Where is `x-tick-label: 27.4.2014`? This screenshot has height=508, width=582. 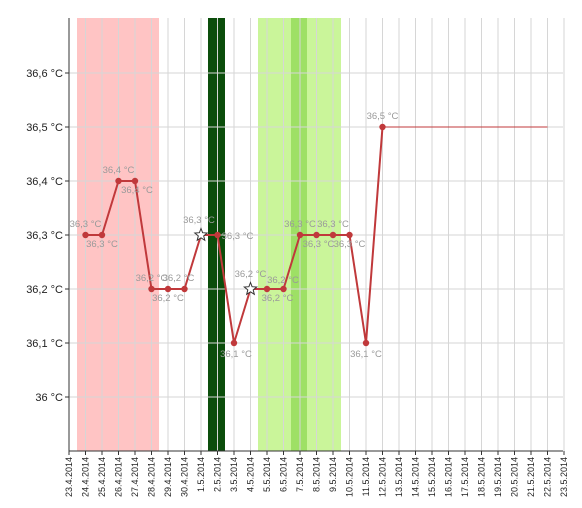 x-tick-label: 27.4.2014 is located at coordinates (135, 477).